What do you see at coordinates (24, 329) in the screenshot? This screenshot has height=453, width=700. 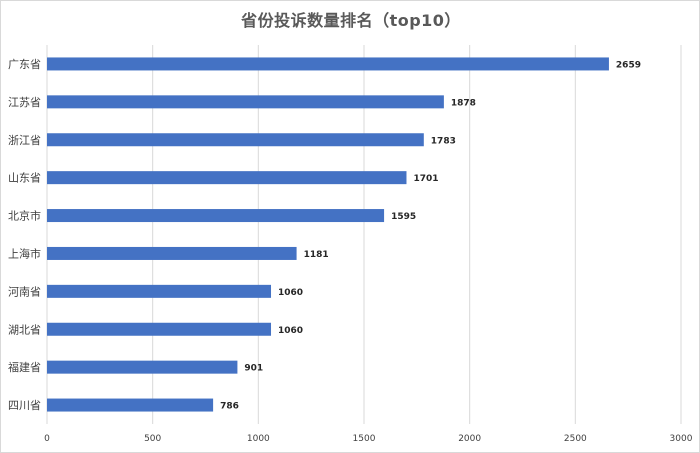 I see `category-label: 湖北省` at bounding box center [24, 329].